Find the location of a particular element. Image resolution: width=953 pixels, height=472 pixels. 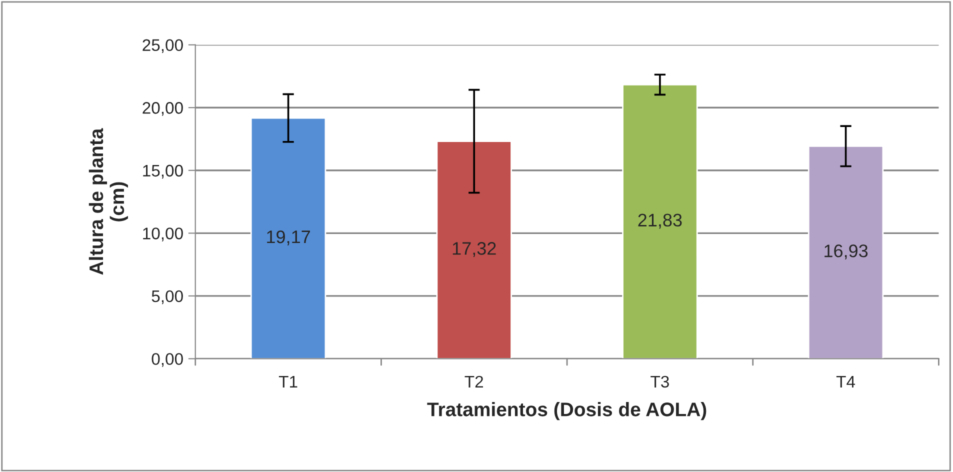

data-label: 17,32 is located at coordinates (474, 249).